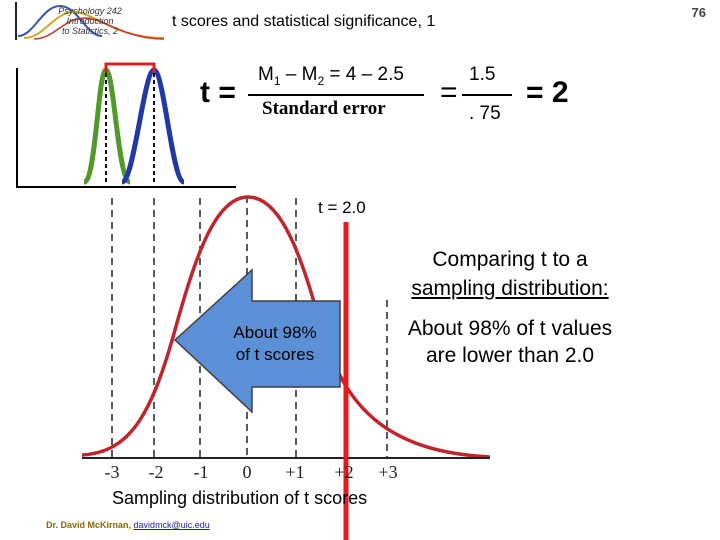  I want to click on formula-denominator: Standard error, so click(324, 108).